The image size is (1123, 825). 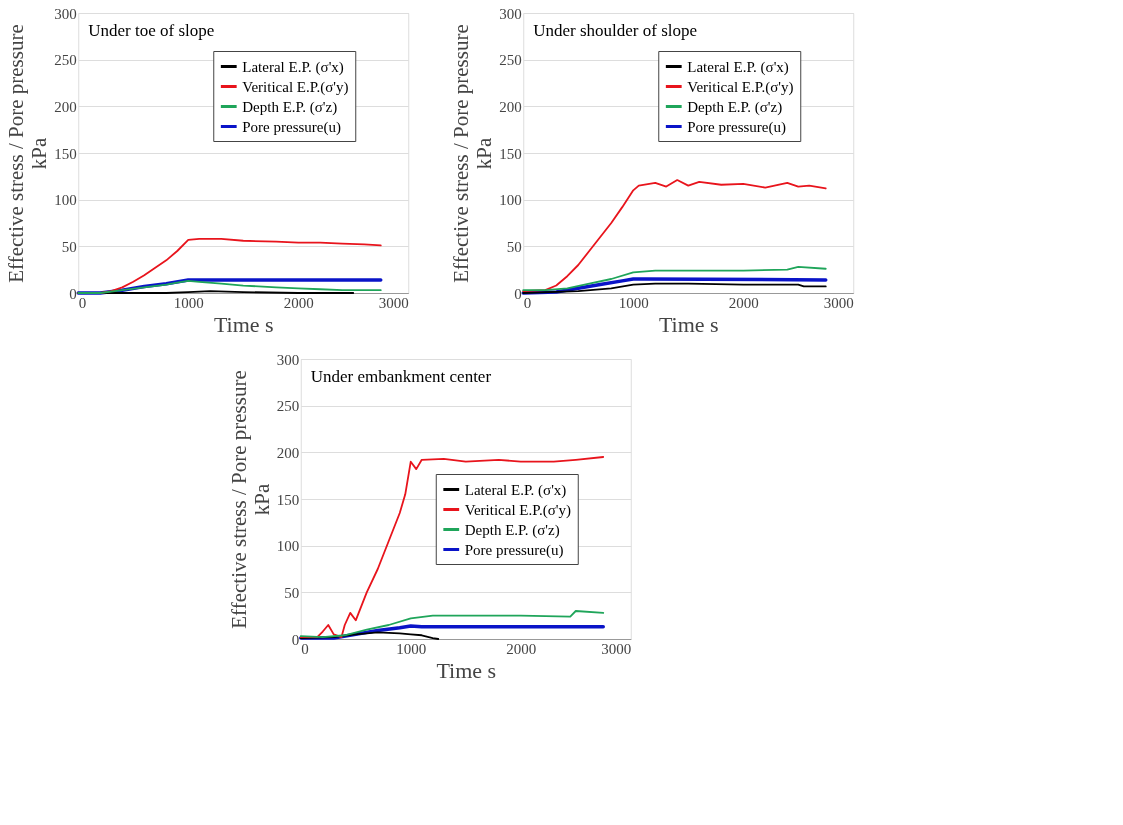 I want to click on chart-title: Under shoulder of slope, so click(x=615, y=30).